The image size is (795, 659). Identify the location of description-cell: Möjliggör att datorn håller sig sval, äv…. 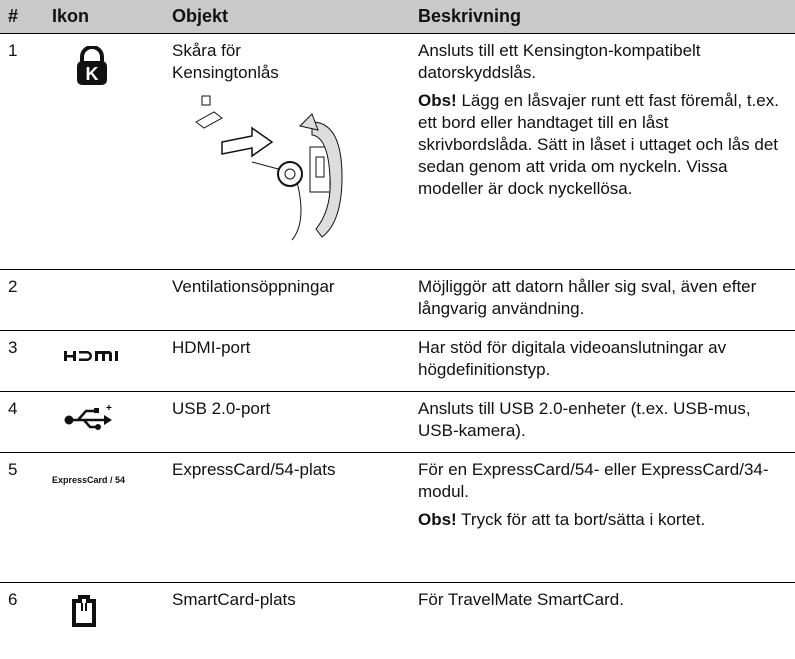
(602, 300).